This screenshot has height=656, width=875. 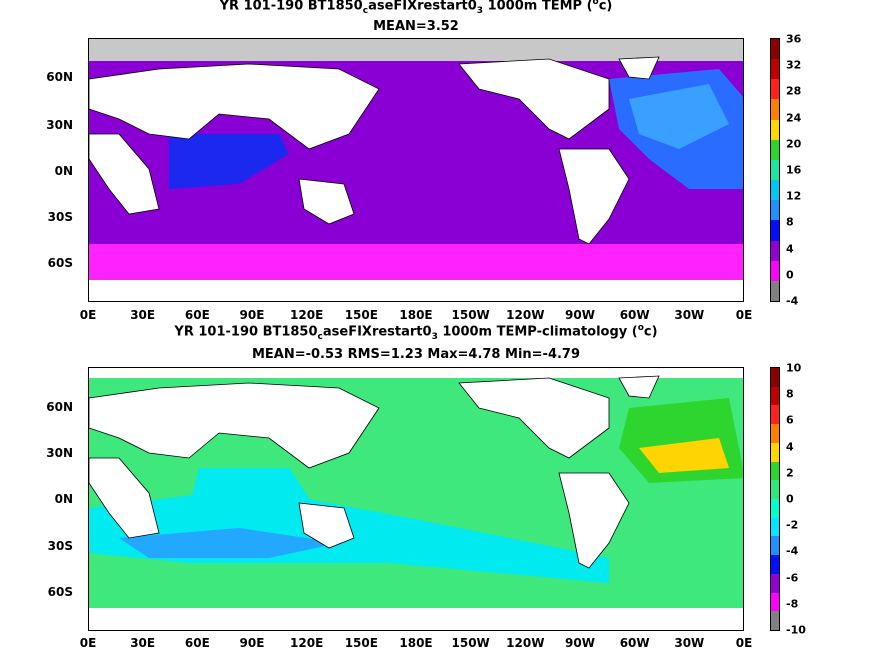 I want to click on panel2-colorbar-label: -10, so click(x=796, y=630).